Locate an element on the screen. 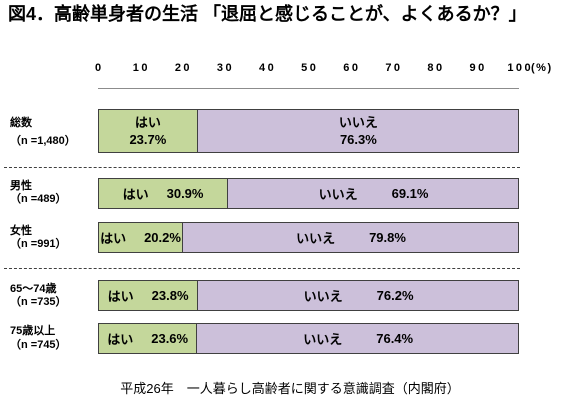 Image resolution: width=570 pixels, height=408 pixels. data-label-no-total: いいえ 76.3% is located at coordinates (358, 131).